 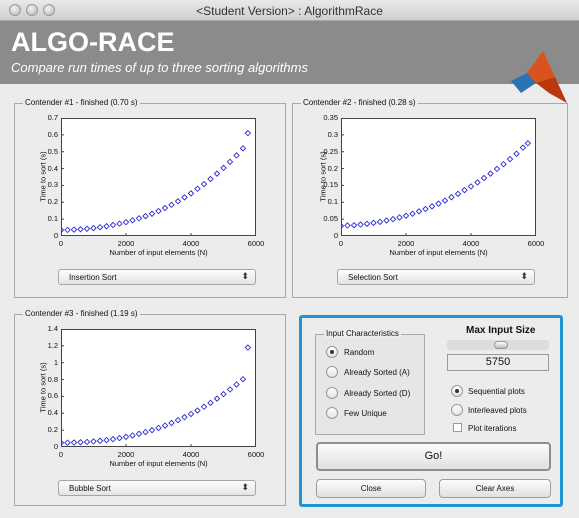 What do you see at coordinates (377, 372) in the screenshot?
I see `radio-sorted-asc-label: Already Sorted (A)` at bounding box center [377, 372].